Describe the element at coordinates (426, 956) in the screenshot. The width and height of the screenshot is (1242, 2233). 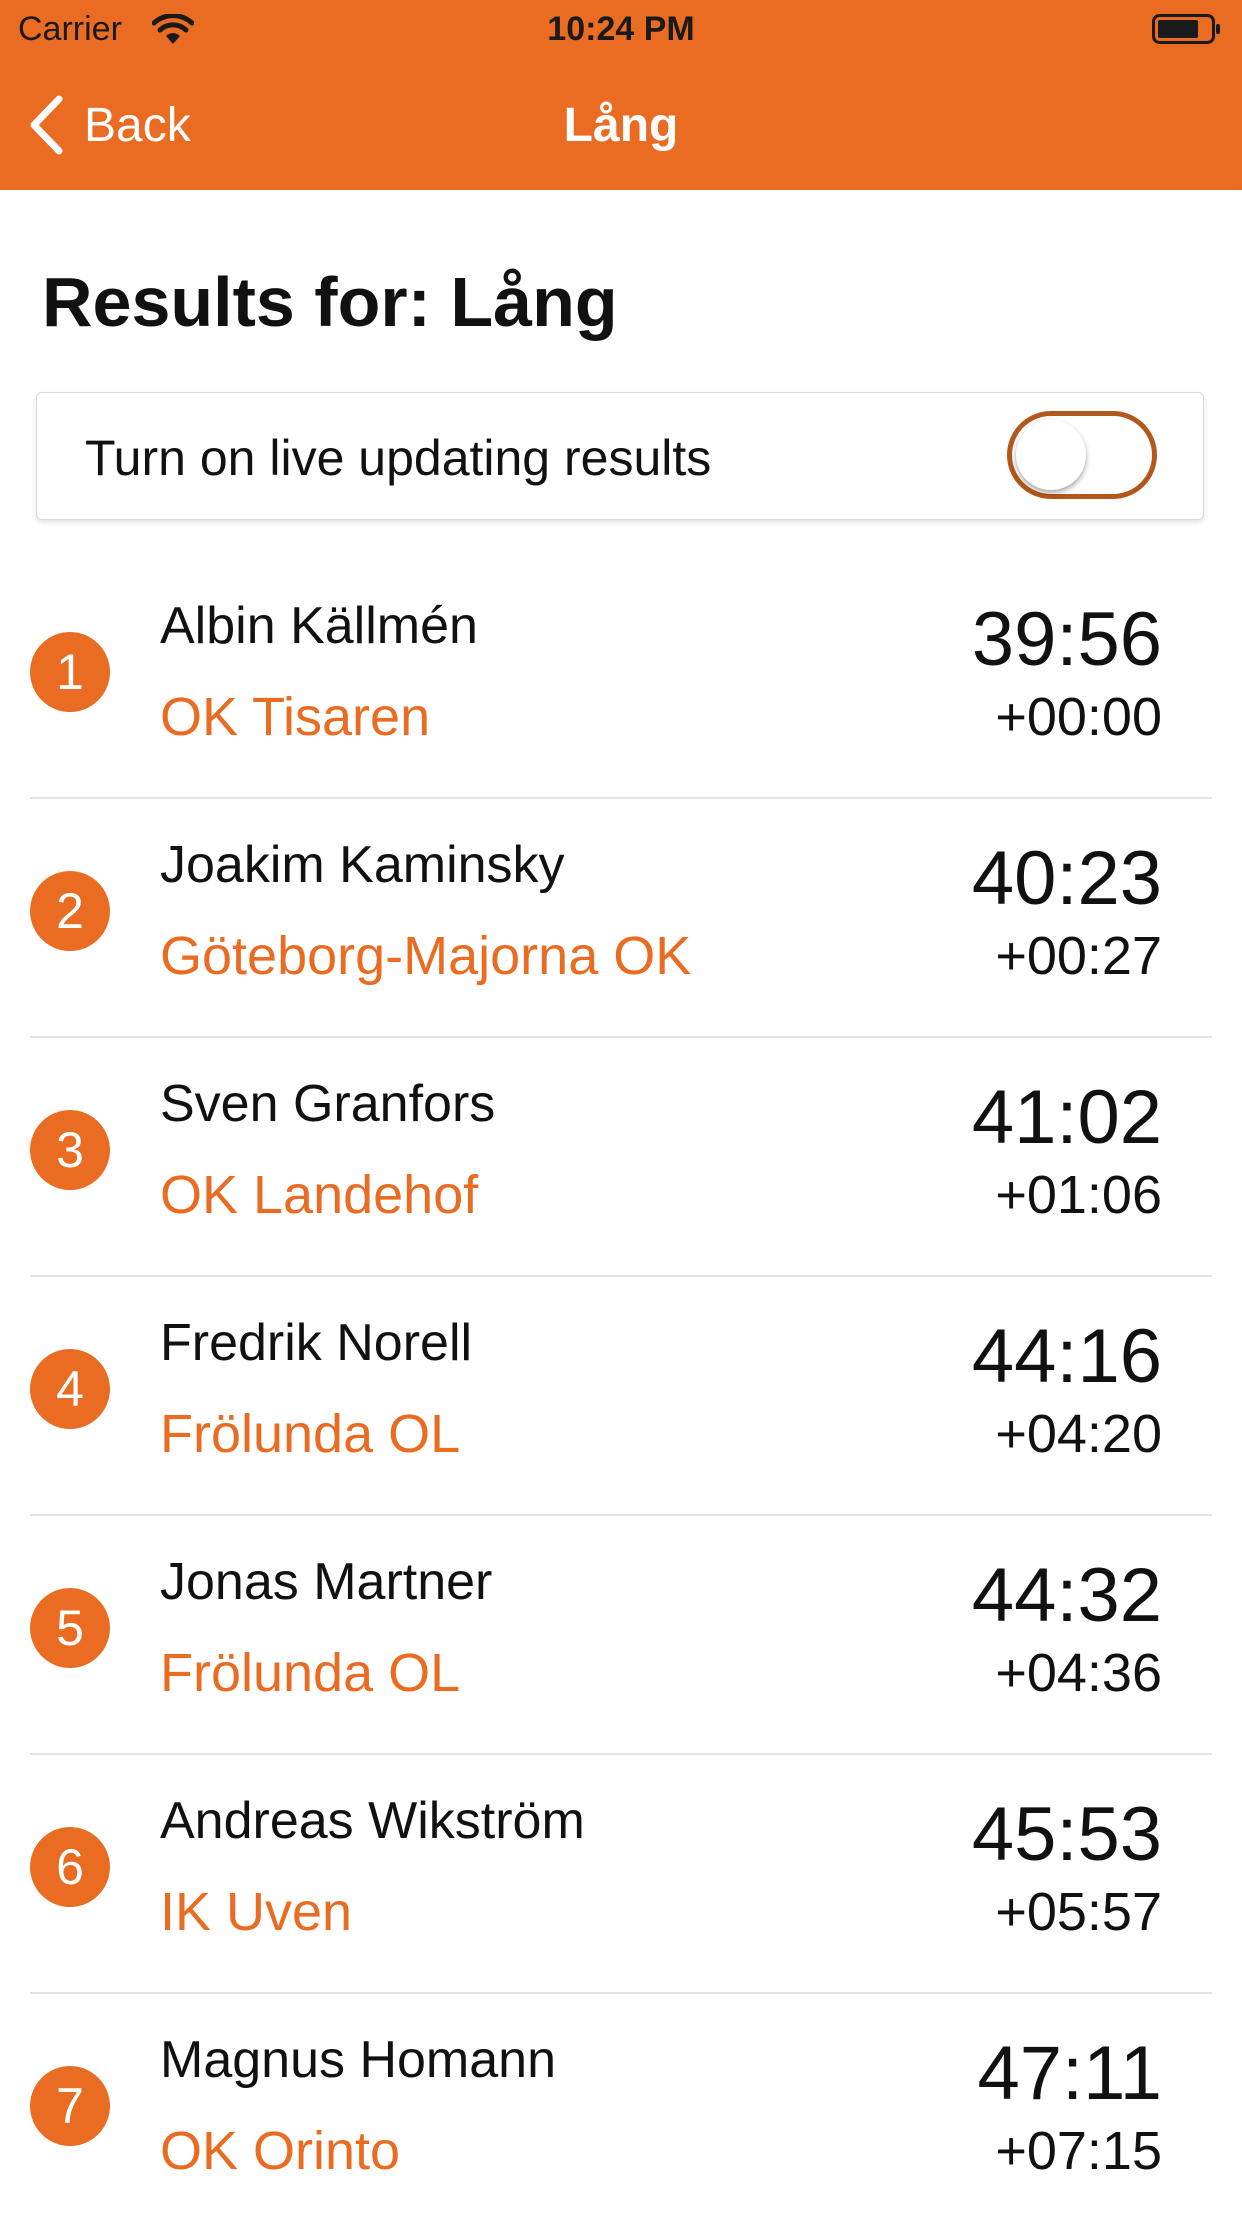
I see `runner-club: Göteborg-Majorna OK` at that location.